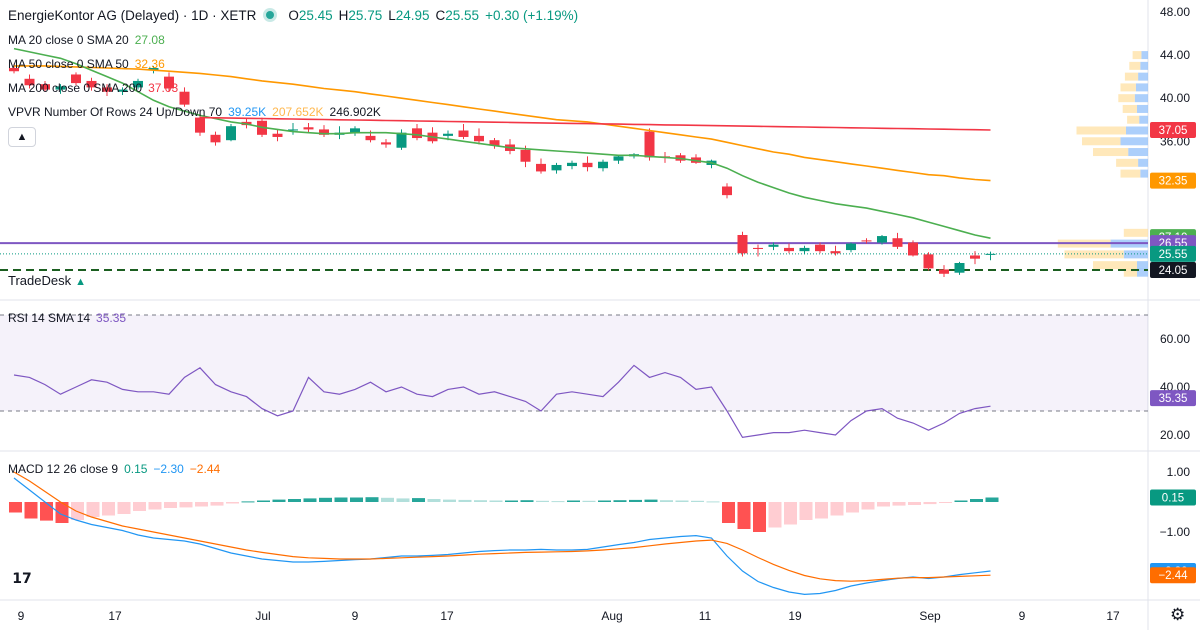 This screenshot has width=1200, height=630. Describe the element at coordinates (1173, 576) in the screenshot. I see `macd-tag-label: −2.44` at that location.